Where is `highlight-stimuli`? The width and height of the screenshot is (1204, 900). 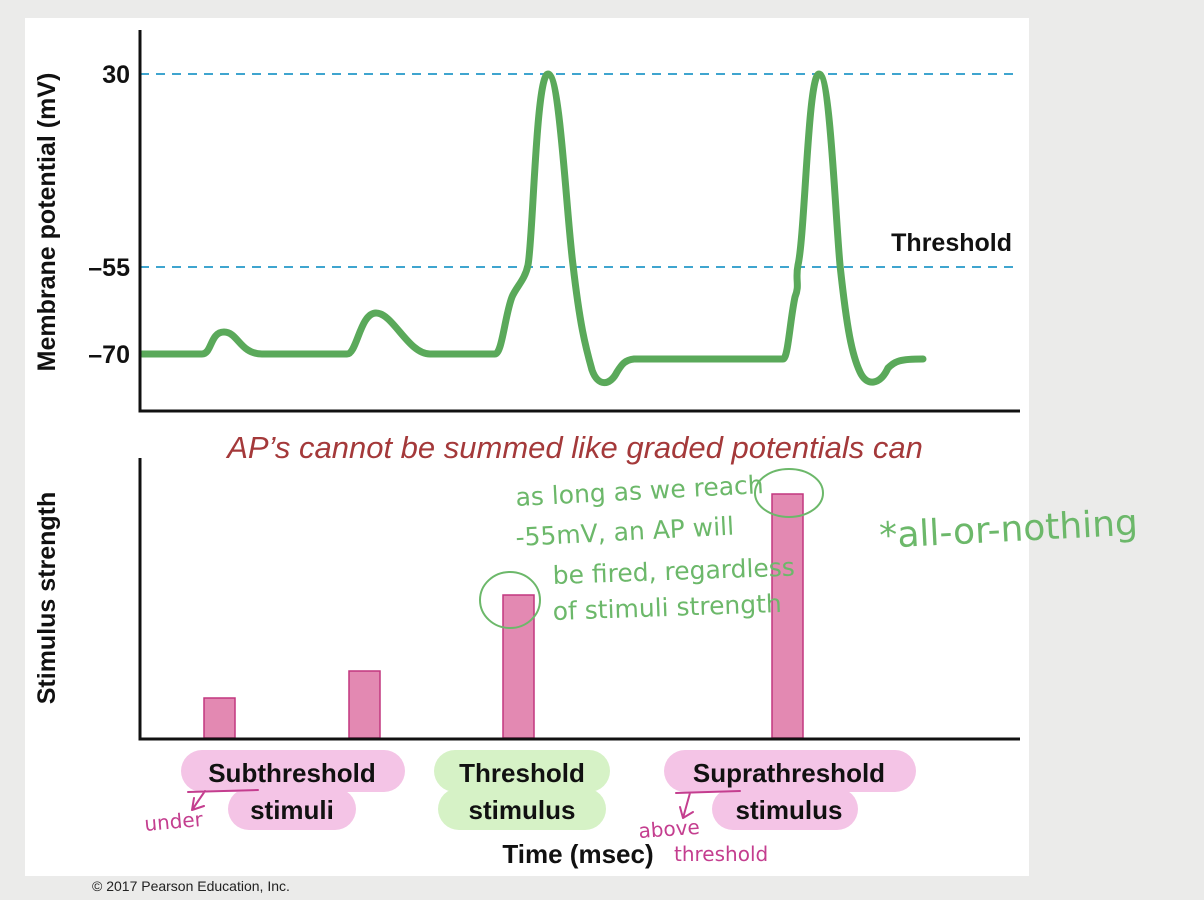 highlight-stimuli is located at coordinates (292, 809).